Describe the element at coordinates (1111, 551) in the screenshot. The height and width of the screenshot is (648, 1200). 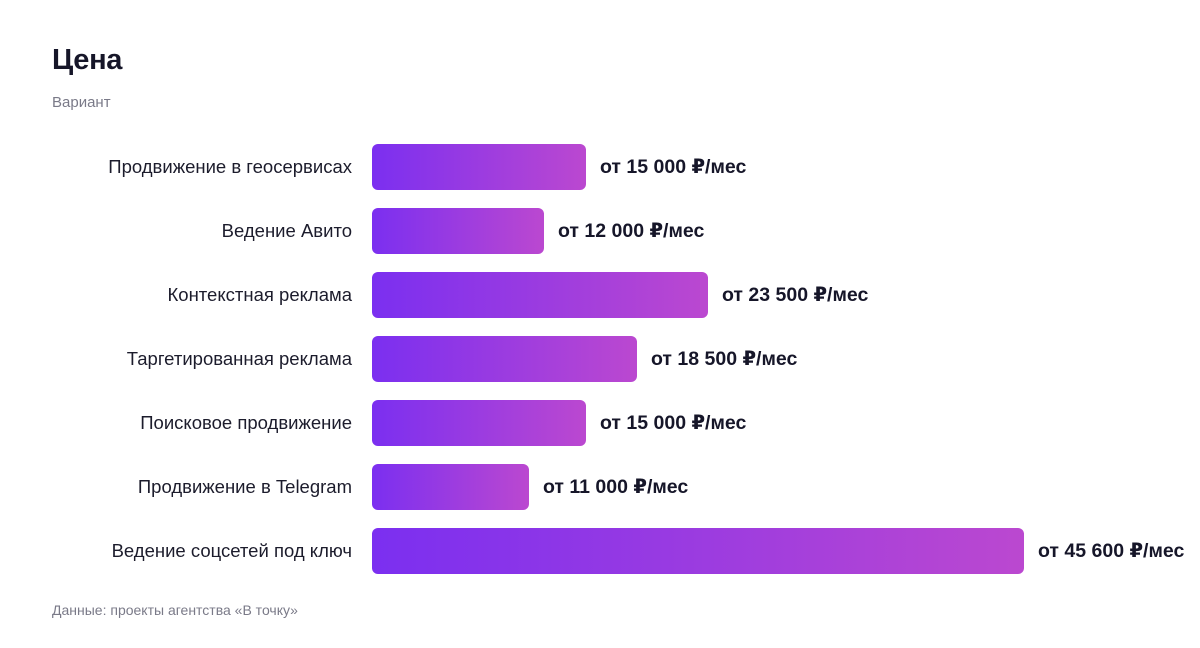
I see `value-label: от 45 600 ₽/мес` at that location.